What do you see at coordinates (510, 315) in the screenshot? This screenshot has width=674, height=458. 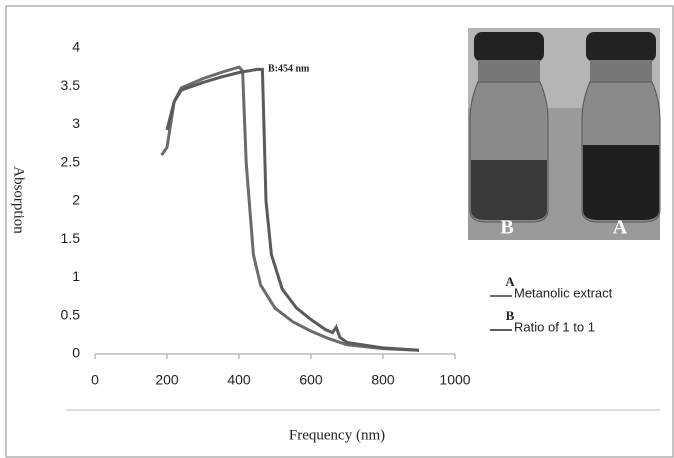 I see `legend-letter: B` at bounding box center [510, 315].